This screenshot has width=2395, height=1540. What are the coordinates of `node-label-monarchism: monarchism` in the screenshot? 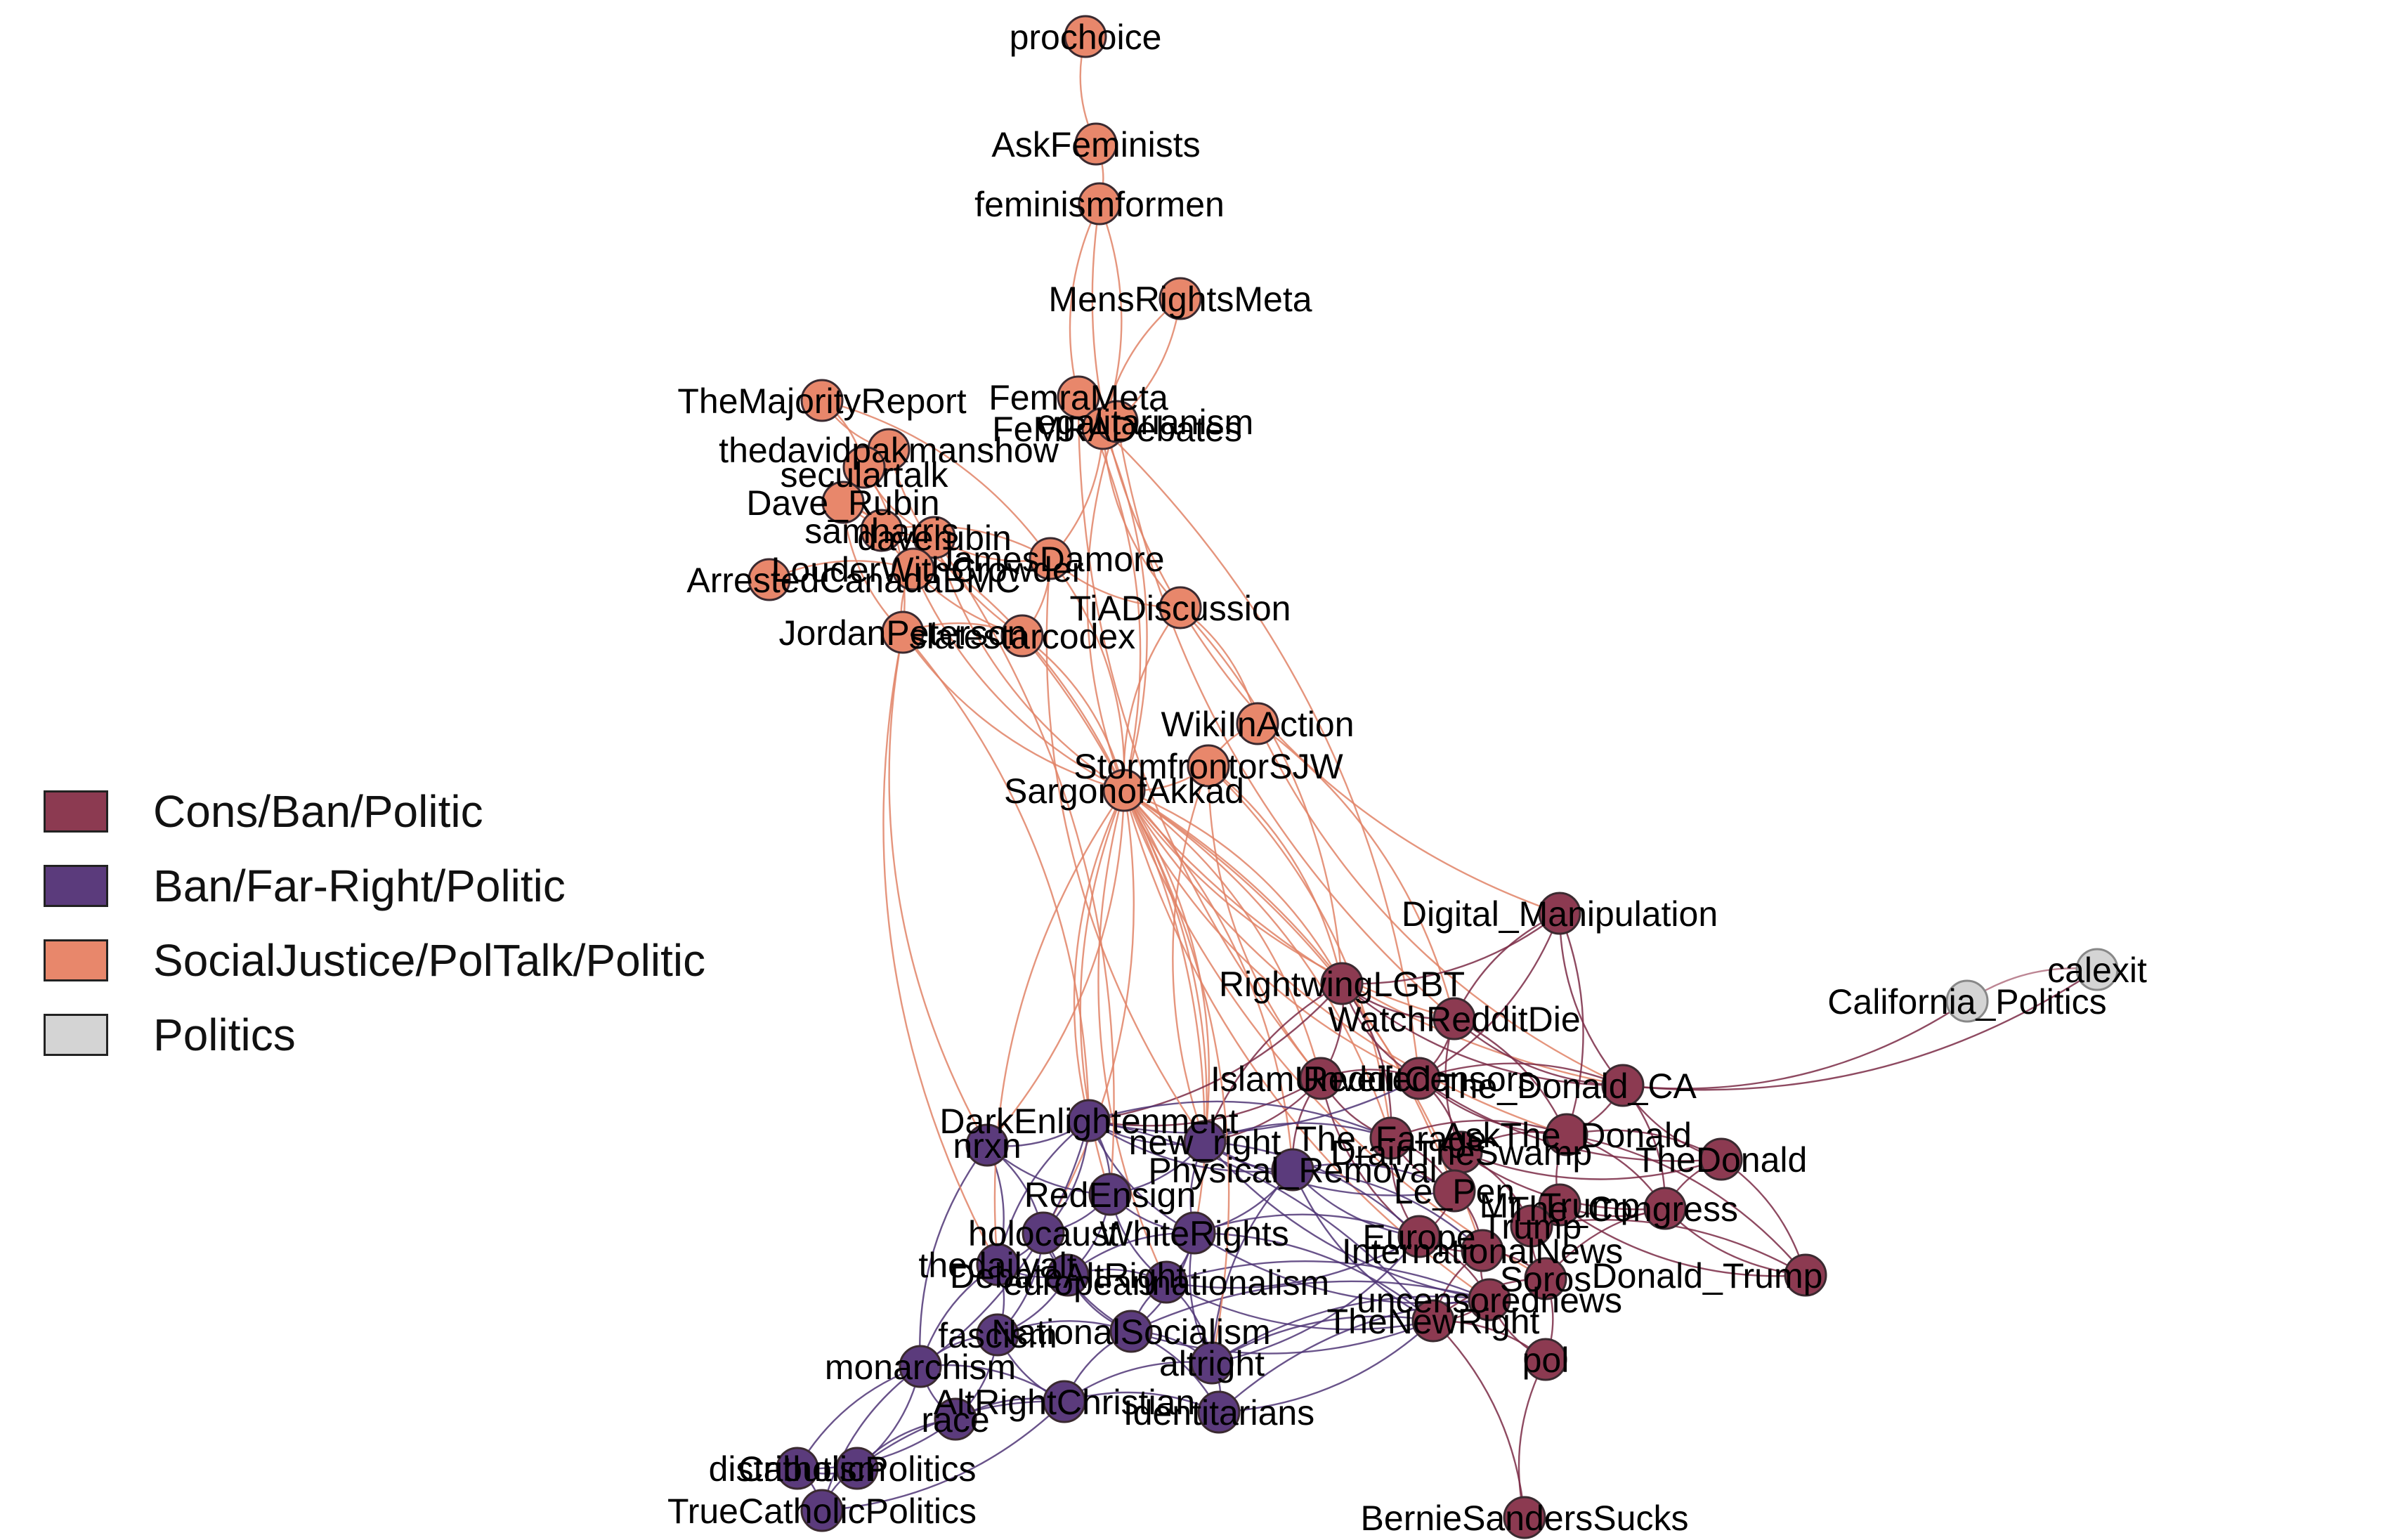 It's located at (920, 1367).